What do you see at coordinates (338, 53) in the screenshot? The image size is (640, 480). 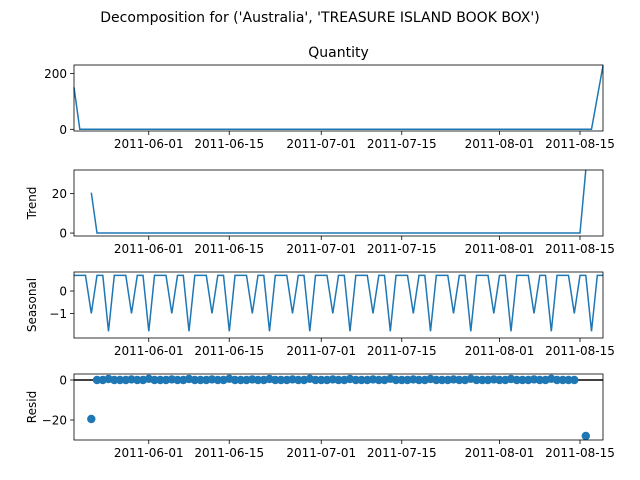 I see `subplot-title: Quantity` at bounding box center [338, 53].